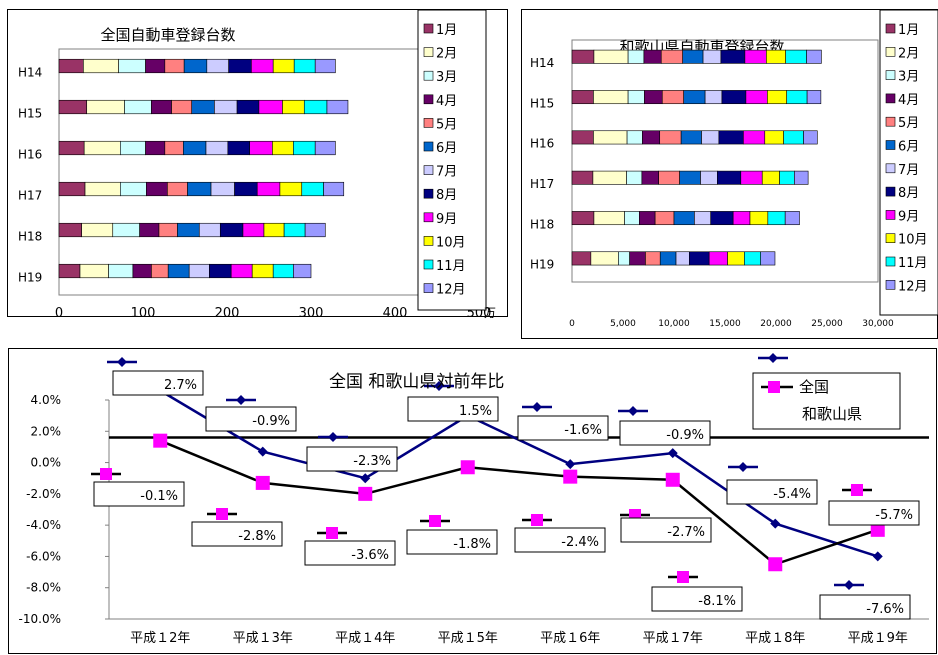 The image size is (938, 655). I want to click on bar-segment-H15-9月, so click(756, 97).